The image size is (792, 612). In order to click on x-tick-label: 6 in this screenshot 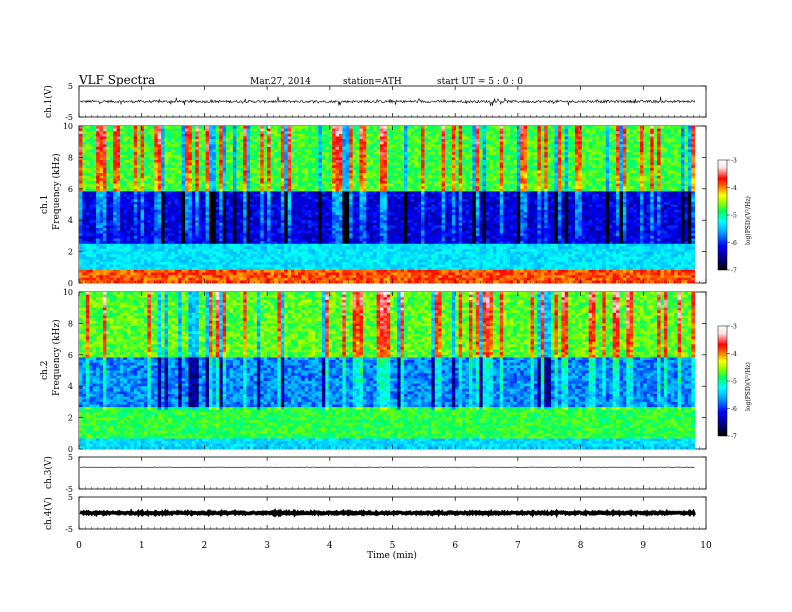, I will do `click(455, 546)`.